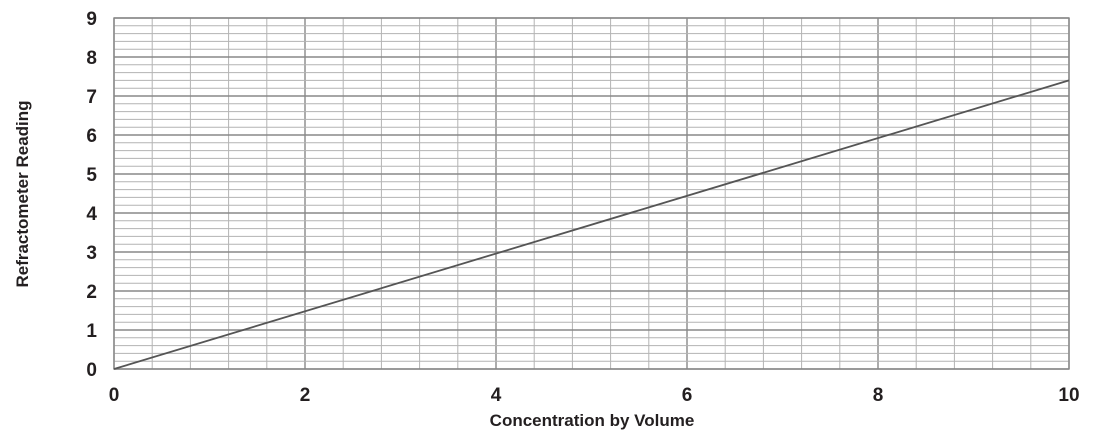 This screenshot has height=432, width=1097. I want to click on y-tick-label: 0, so click(91, 370).